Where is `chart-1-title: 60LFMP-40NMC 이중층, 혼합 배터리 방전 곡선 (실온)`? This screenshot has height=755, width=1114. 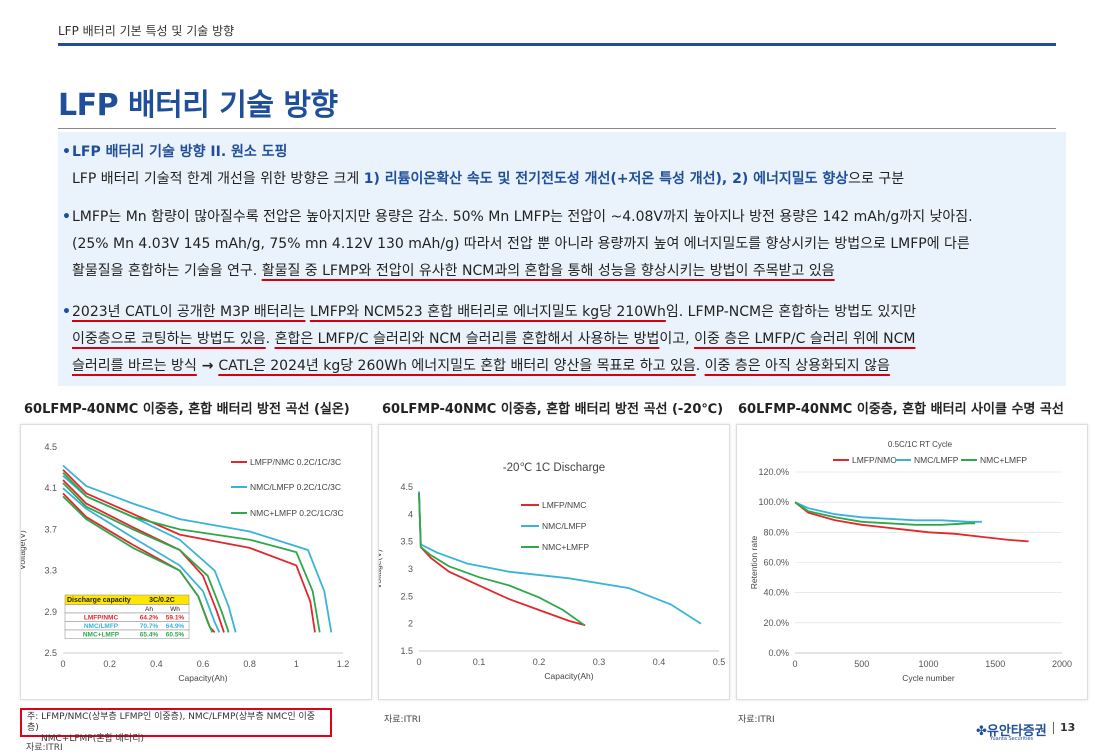
chart-1-title: 60LFMP-40NMC 이중층, 혼합 배터리 방전 곡선 (실온) is located at coordinates (187, 409).